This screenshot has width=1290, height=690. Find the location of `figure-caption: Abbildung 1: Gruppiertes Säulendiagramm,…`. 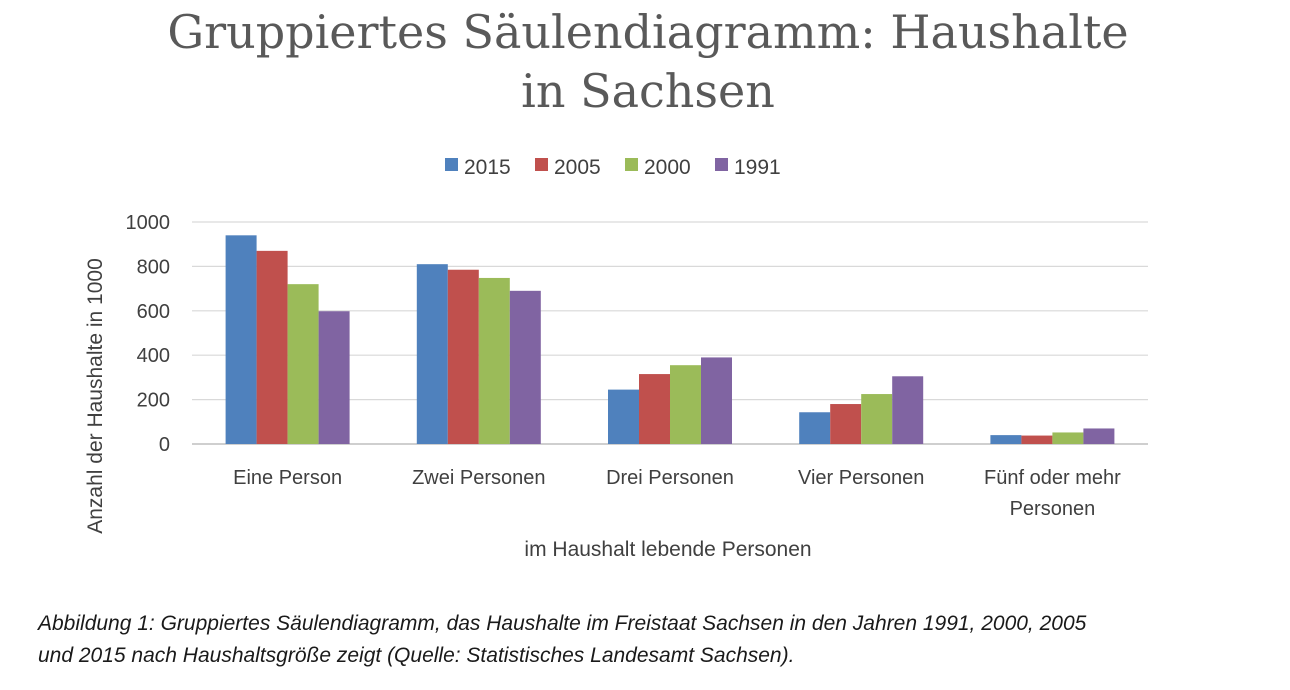

figure-caption: Abbildung 1: Gruppiertes Säulendiagramm,… is located at coordinates (658, 640).